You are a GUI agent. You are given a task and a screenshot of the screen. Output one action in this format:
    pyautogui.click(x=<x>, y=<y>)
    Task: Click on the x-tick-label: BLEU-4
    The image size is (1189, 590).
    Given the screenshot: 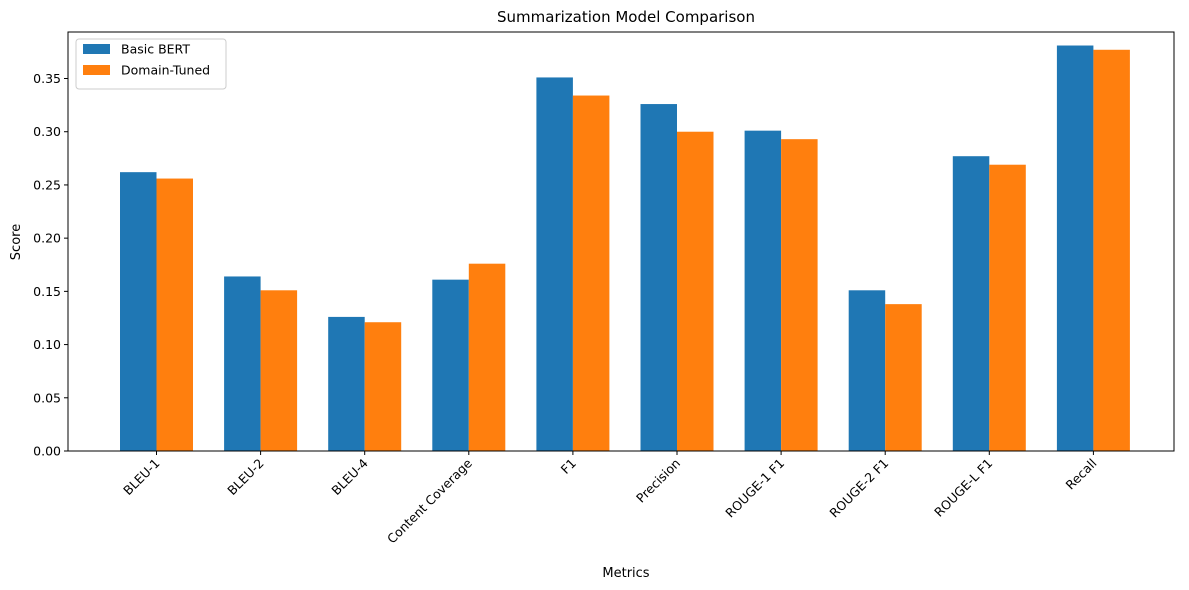 What is the action you would take?
    pyautogui.click(x=349, y=476)
    